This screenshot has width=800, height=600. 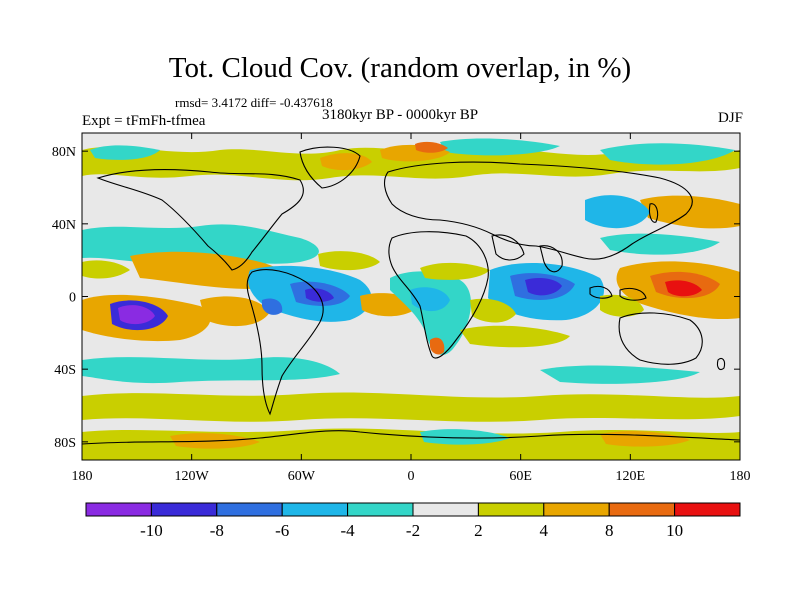 I want to click on chart-title: Tot. Cloud Cov. (random overlap, in %), so click(x=400, y=68).